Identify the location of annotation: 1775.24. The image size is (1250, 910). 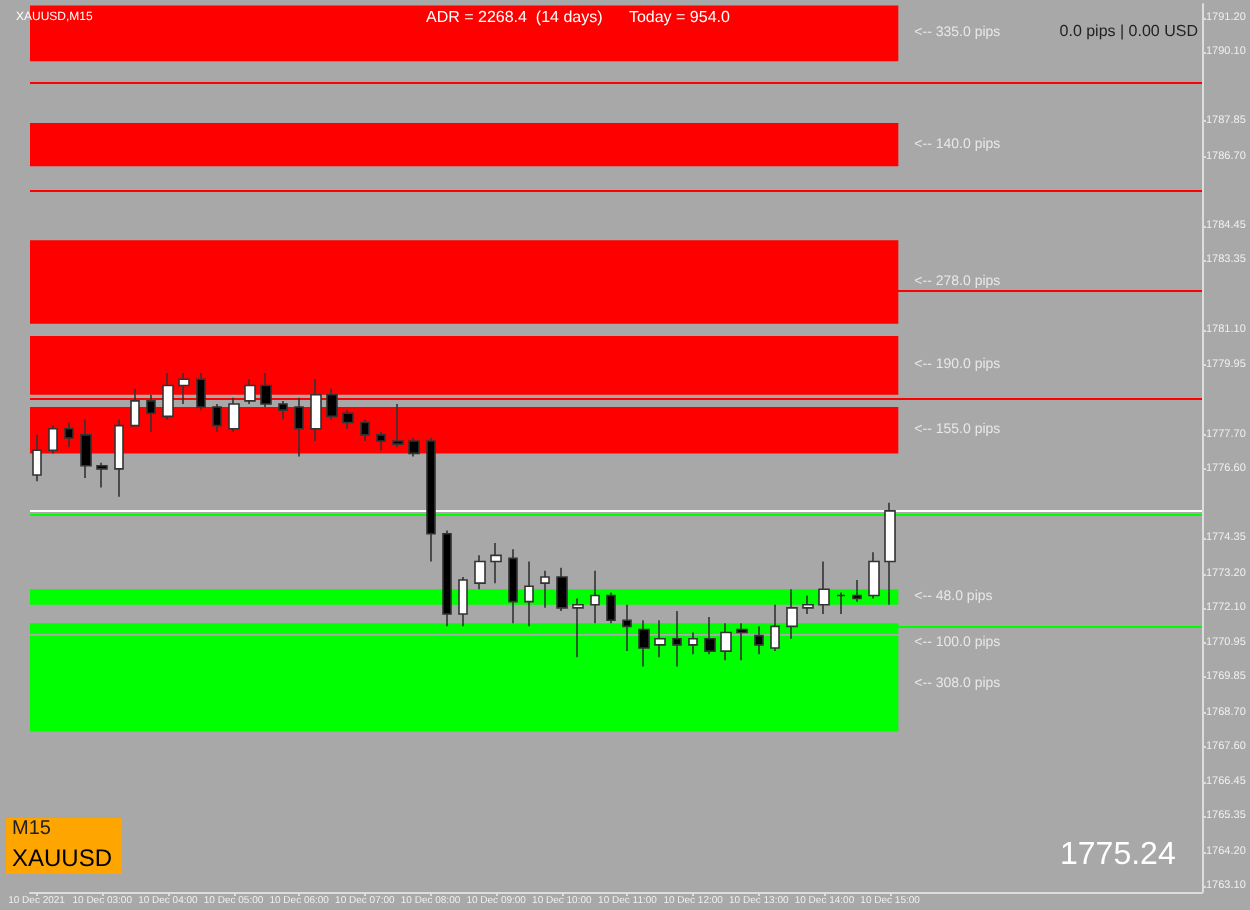
(1118, 855).